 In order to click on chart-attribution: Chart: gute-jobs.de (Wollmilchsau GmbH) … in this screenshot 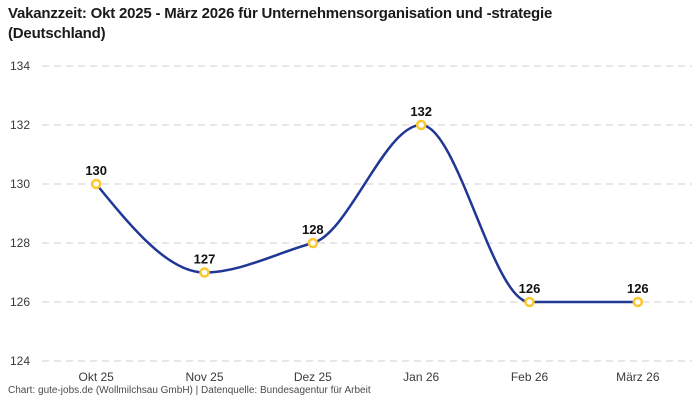, I will do `click(189, 390)`.